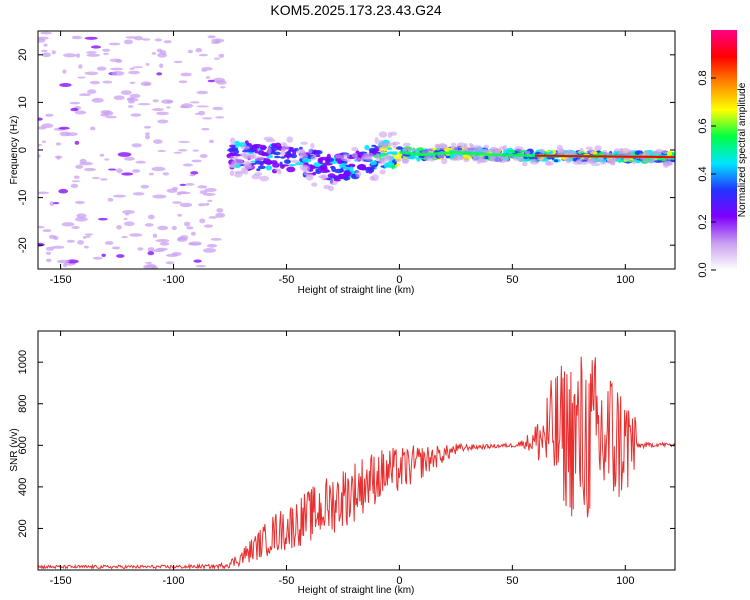 This screenshot has width=750, height=600. What do you see at coordinates (174, 581) in the screenshot?
I see `x-tick-label: -100` at bounding box center [174, 581].